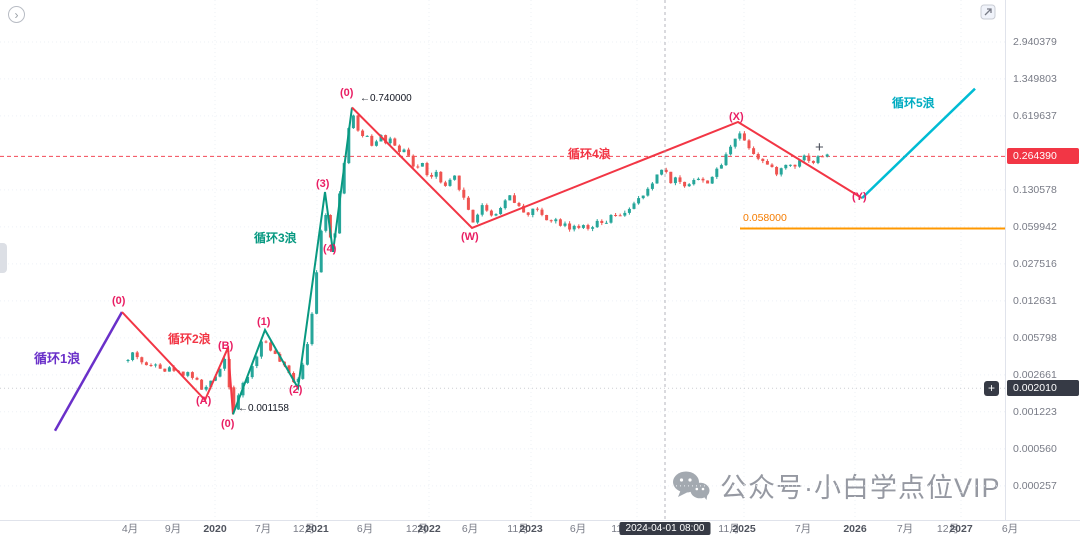  What do you see at coordinates (1035, 226) in the screenshot?
I see `price-tick-label: 0.059942` at bounding box center [1035, 226].